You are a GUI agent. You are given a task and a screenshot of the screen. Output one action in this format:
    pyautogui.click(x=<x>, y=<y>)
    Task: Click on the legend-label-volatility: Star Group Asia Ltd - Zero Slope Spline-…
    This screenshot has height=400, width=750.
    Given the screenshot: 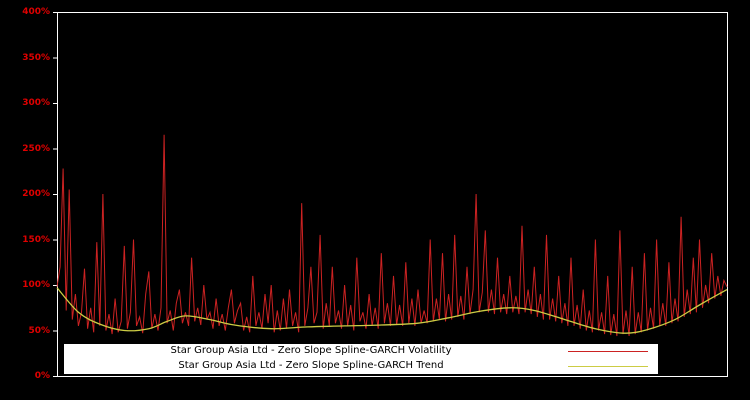 What is the action you would take?
    pyautogui.click(x=311, y=350)
    